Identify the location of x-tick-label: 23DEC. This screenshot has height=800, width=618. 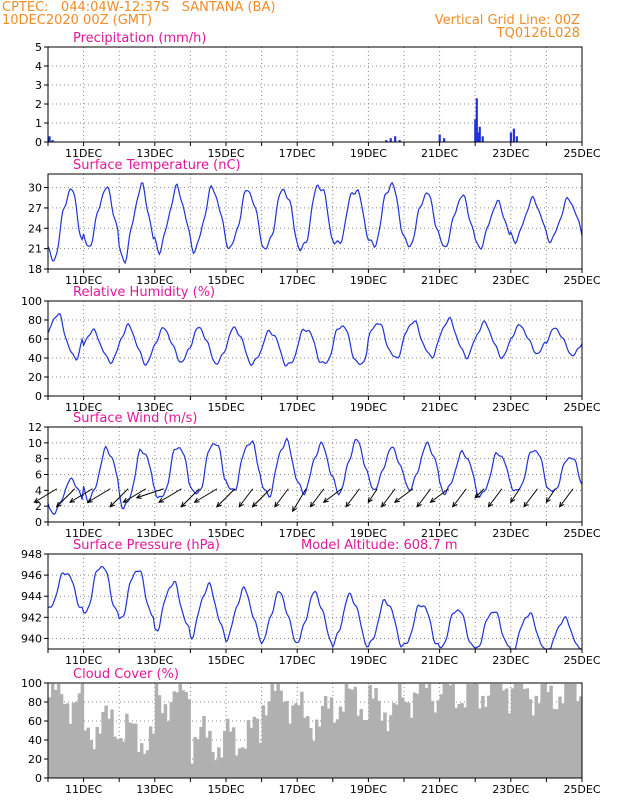
(510, 533).